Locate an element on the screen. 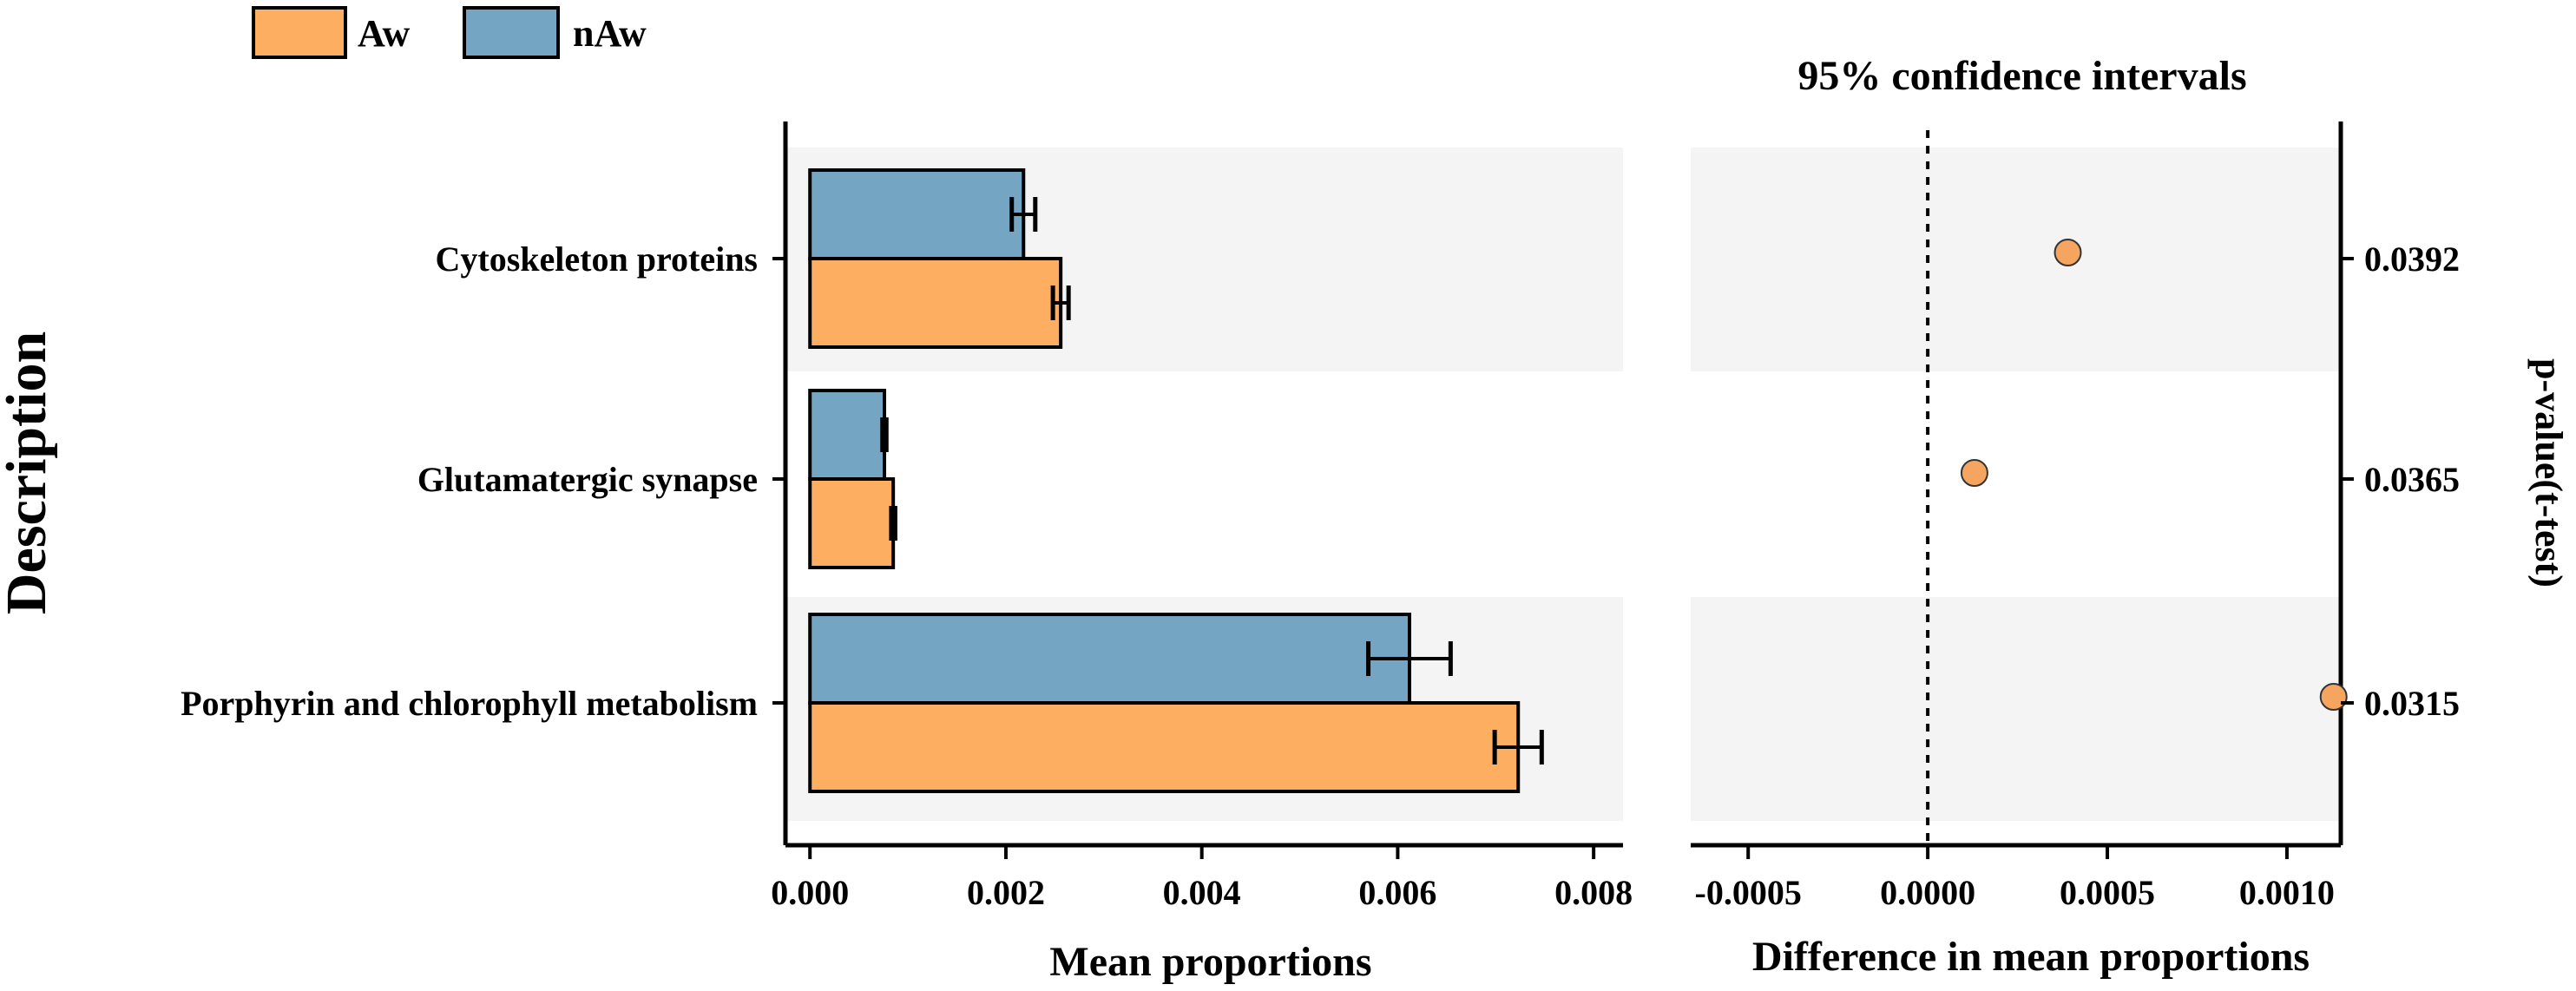 The width and height of the screenshot is (2576, 991). left-x-tick-label: 0.006 is located at coordinates (1397, 892).